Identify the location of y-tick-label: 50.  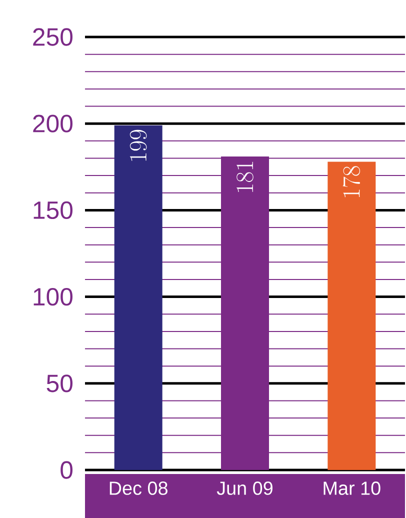
(59, 383).